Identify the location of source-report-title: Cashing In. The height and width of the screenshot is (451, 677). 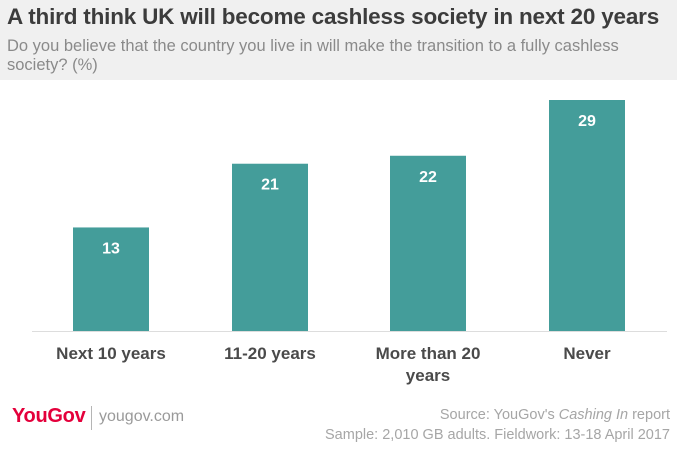
(593, 415).